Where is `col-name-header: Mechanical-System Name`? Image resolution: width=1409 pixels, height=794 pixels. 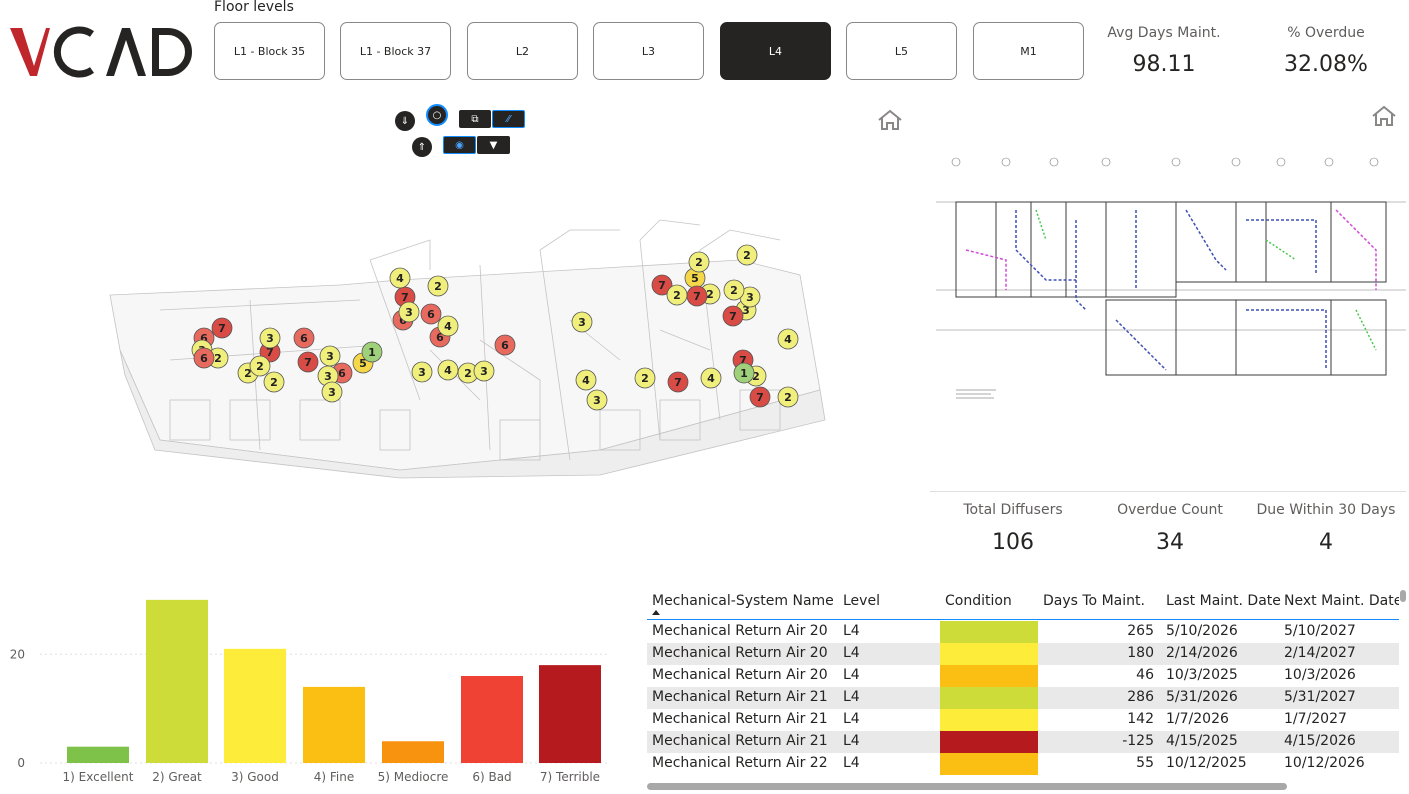
col-name-header: Mechanical-System Name is located at coordinates (743, 601).